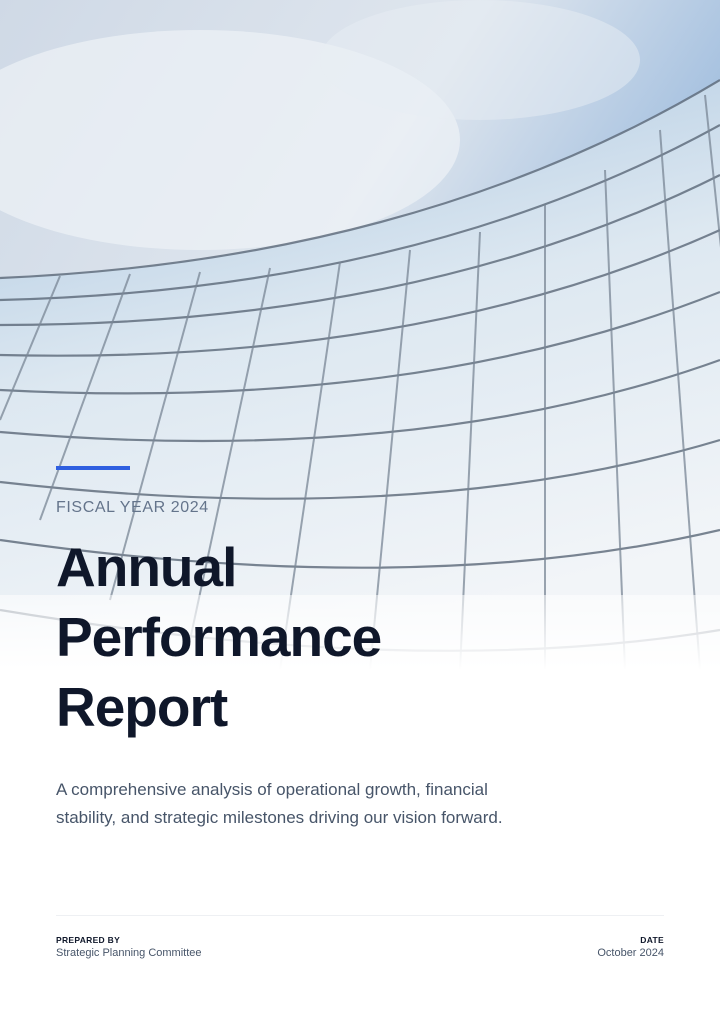 The height and width of the screenshot is (1018, 720). What do you see at coordinates (360, 915) in the screenshot?
I see `divider` at bounding box center [360, 915].